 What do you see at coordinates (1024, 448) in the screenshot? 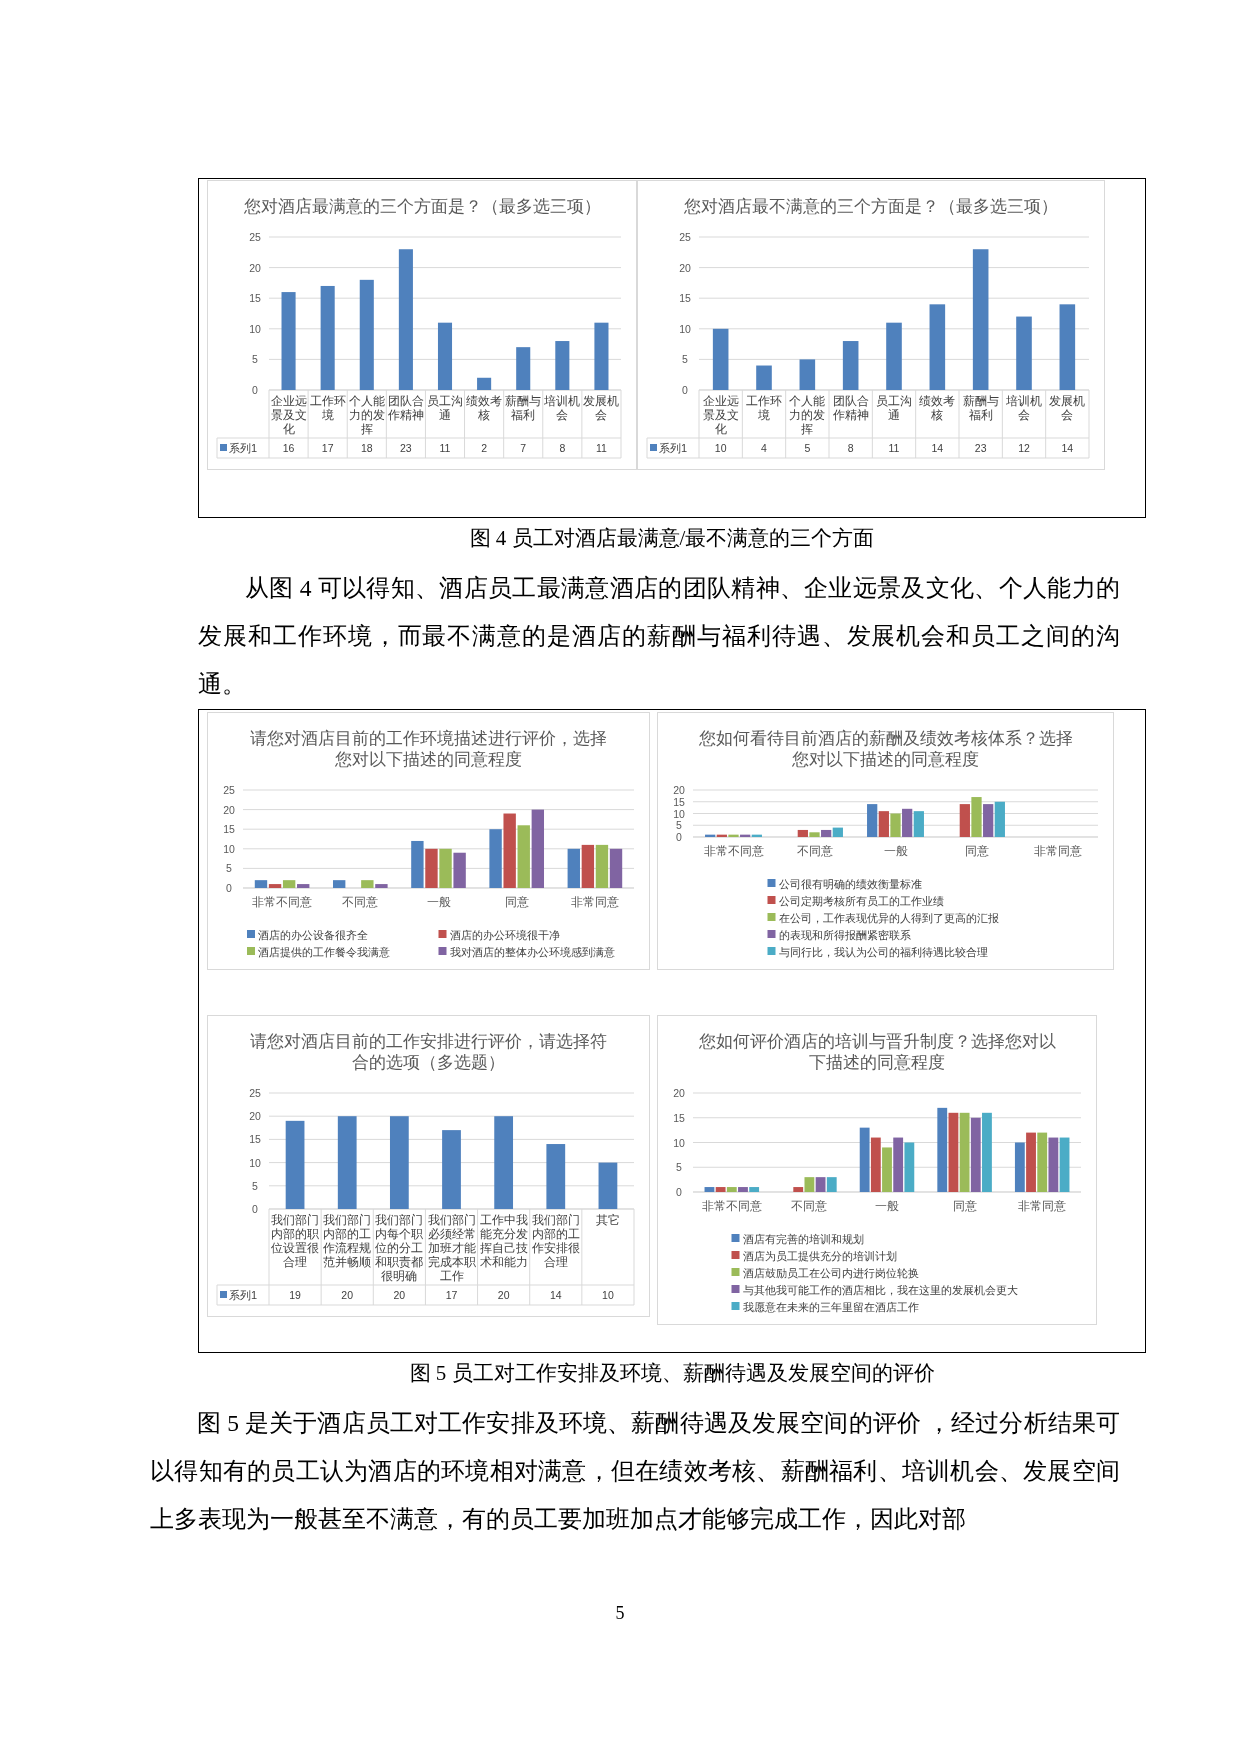
I see `data-label: 12` at bounding box center [1024, 448].